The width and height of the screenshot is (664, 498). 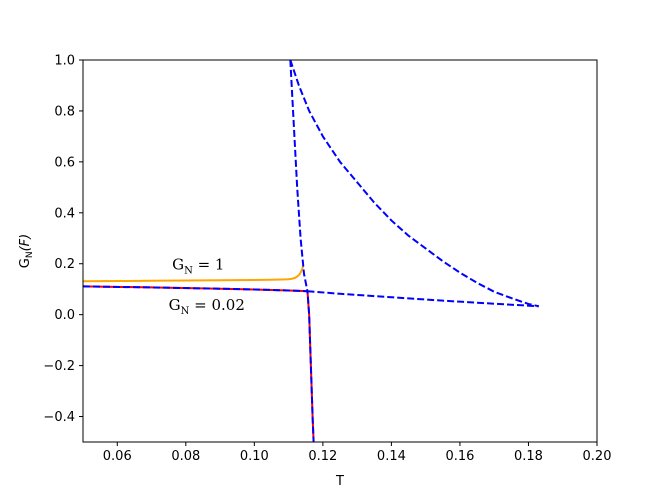 I want to click on y-axis-label: GN(F), so click(x=26, y=251).